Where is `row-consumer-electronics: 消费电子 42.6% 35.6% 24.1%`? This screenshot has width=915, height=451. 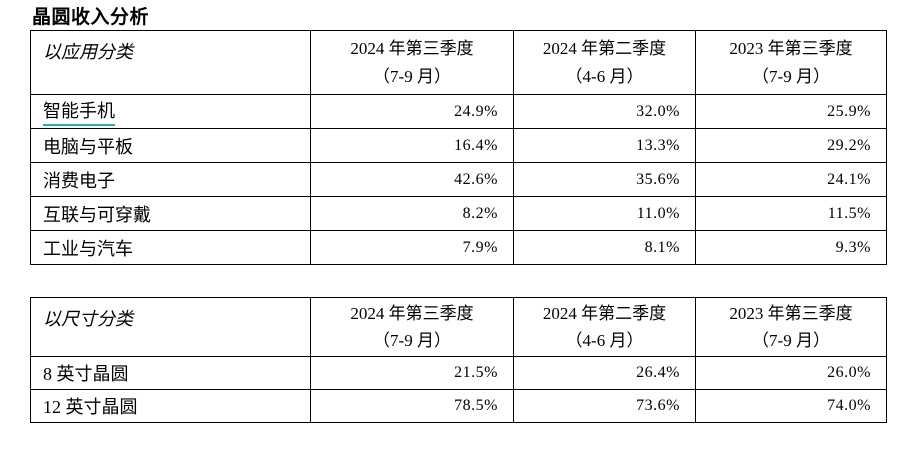
row-consumer-electronics: 消费电子 42.6% 35.6% 24.1% is located at coordinates (458, 179).